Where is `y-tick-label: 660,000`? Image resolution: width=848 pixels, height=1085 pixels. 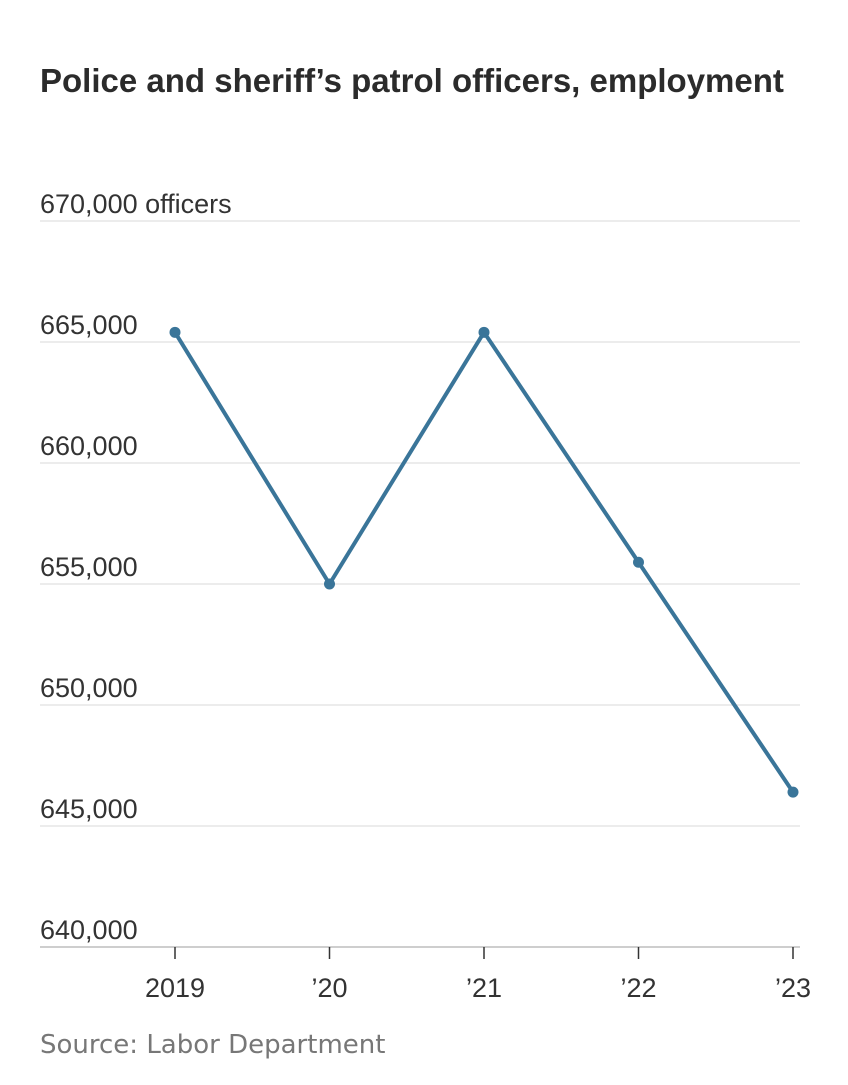
y-tick-label: 660,000 is located at coordinates (89, 446).